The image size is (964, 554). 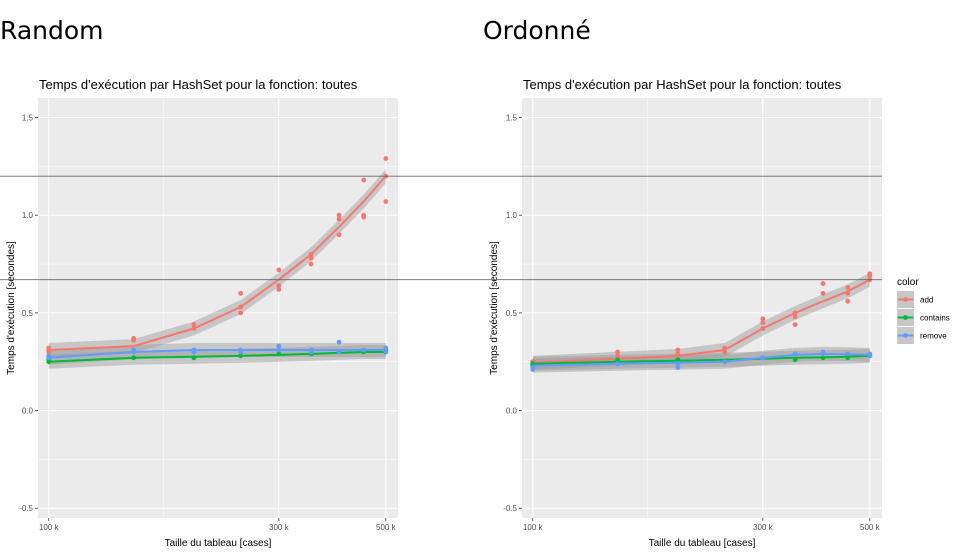 I want to click on legend-key-point-add, so click(x=905, y=299).